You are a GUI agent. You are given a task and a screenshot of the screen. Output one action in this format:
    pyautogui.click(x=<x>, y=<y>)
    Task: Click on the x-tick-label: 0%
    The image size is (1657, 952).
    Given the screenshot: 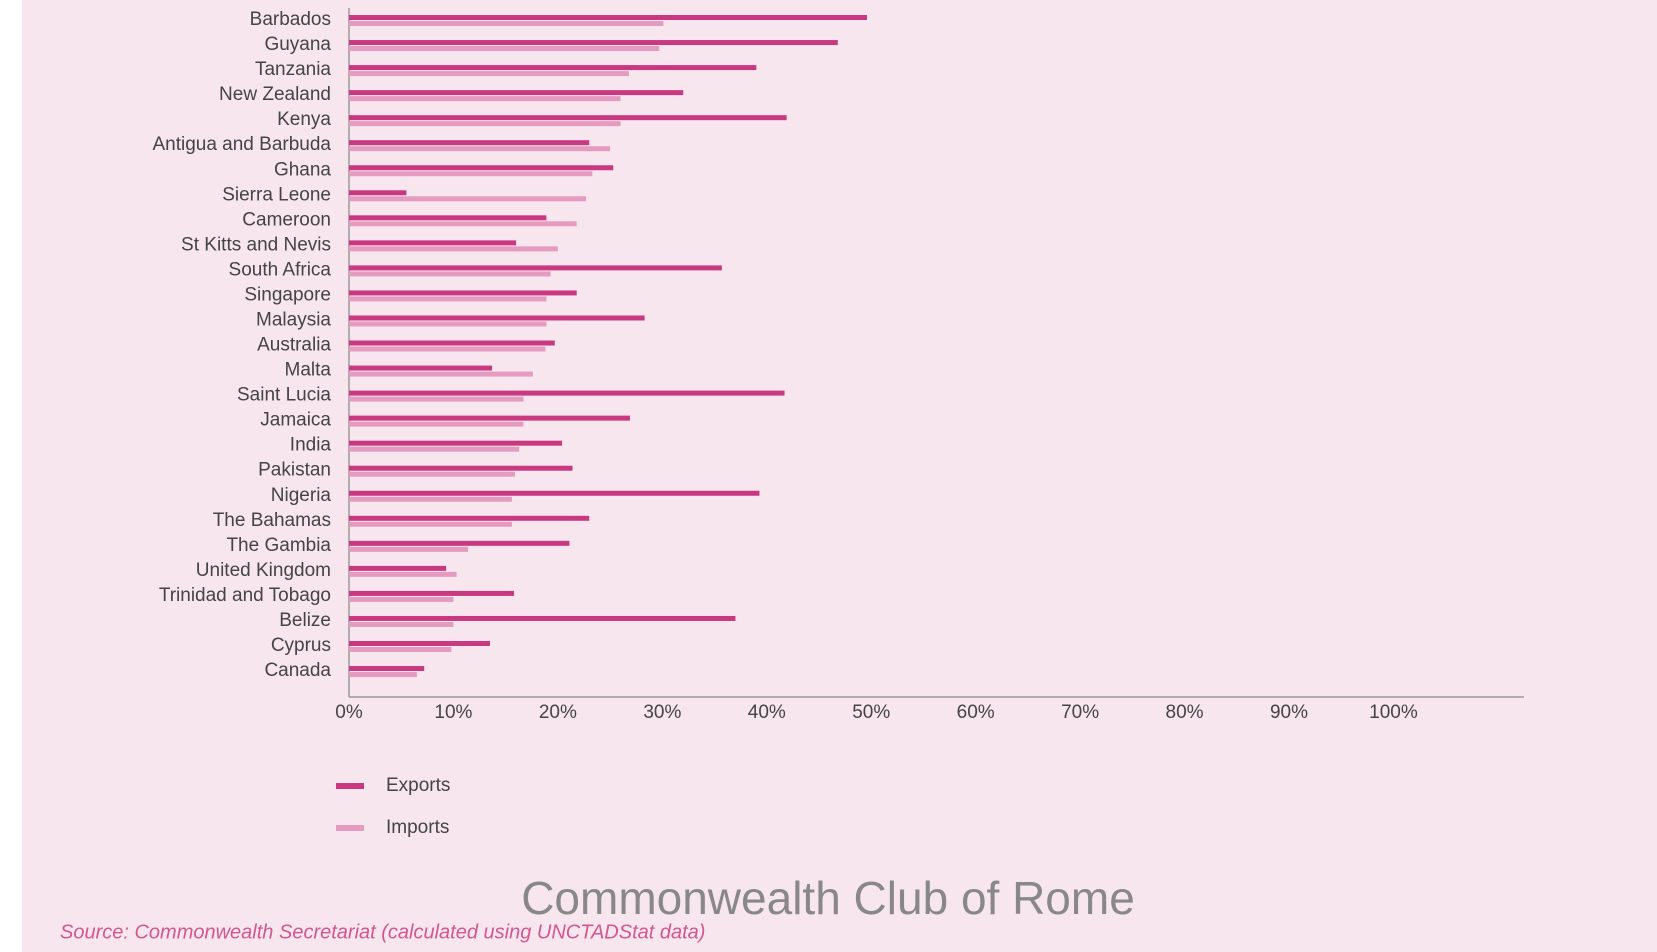 What is the action you would take?
    pyautogui.click(x=349, y=712)
    